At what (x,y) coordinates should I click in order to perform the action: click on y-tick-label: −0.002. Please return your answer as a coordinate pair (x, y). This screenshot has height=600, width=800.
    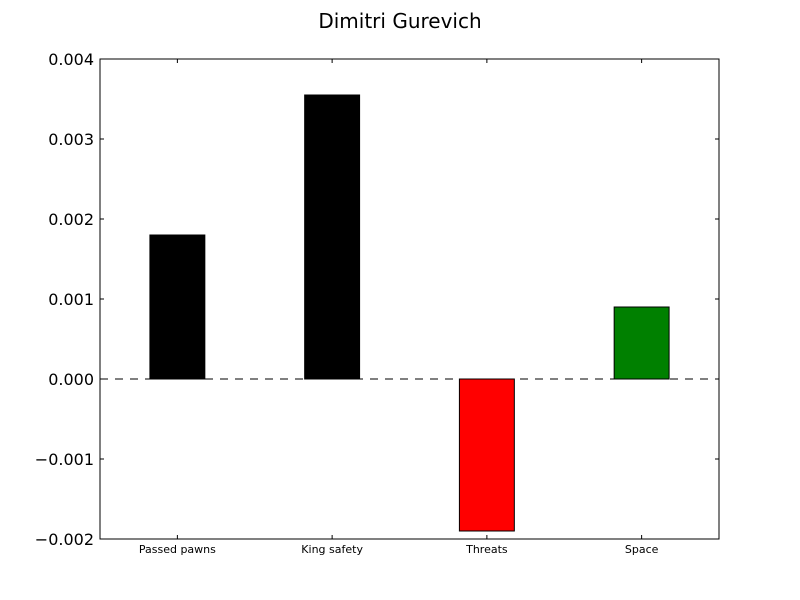
    Looking at the image, I should click on (64, 539).